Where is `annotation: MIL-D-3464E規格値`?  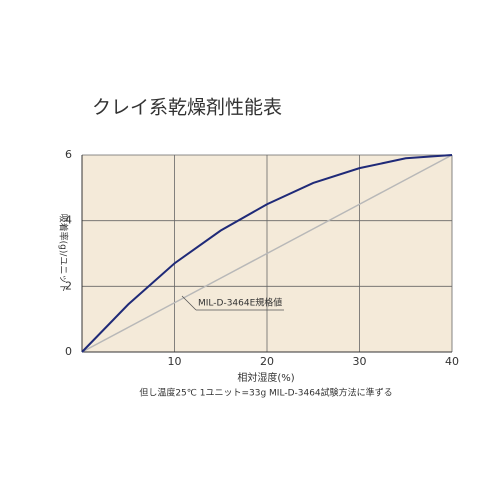
annotation: MIL-D-3464E規格値 is located at coordinates (240, 303).